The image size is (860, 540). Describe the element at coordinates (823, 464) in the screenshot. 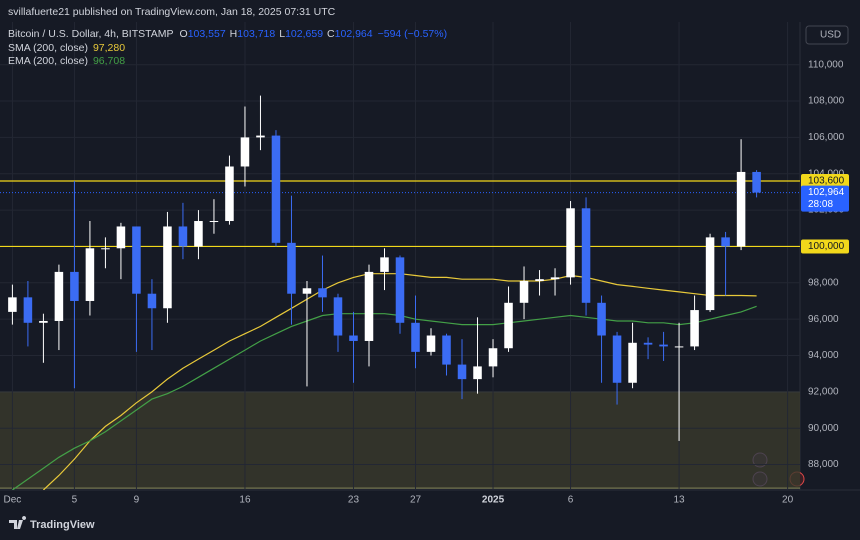

I see `y-tick-label: 88,000` at that location.